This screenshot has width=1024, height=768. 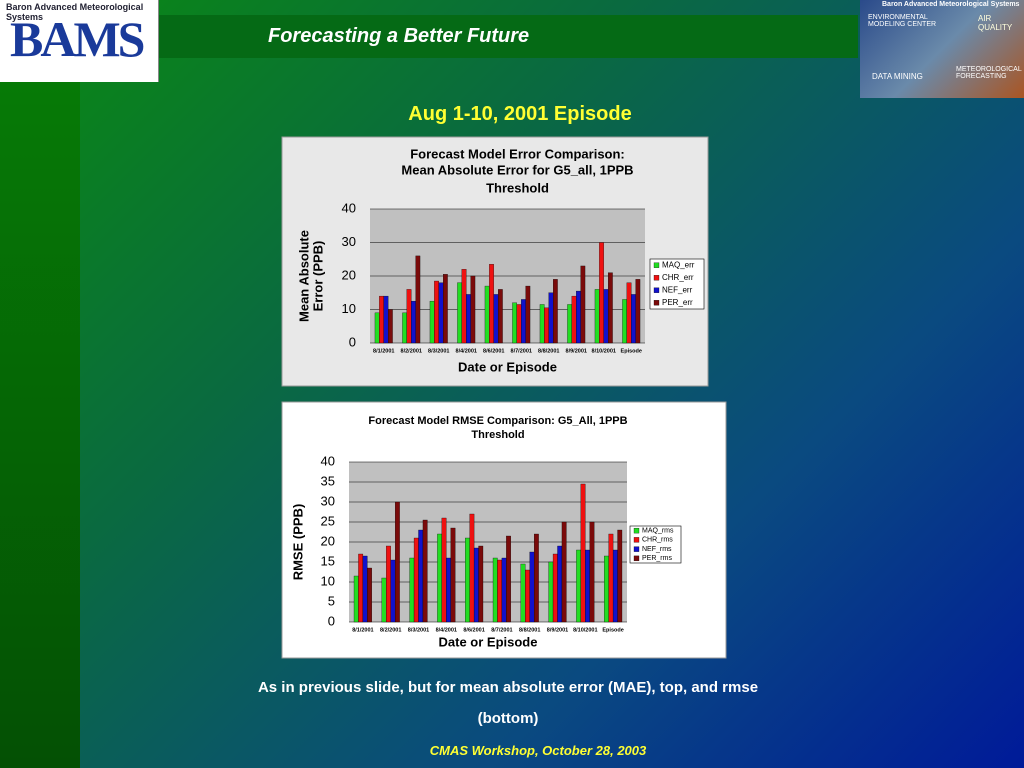 I want to click on logo-caption: Baron Advanced Meteorological Systems, so click(x=75, y=12).